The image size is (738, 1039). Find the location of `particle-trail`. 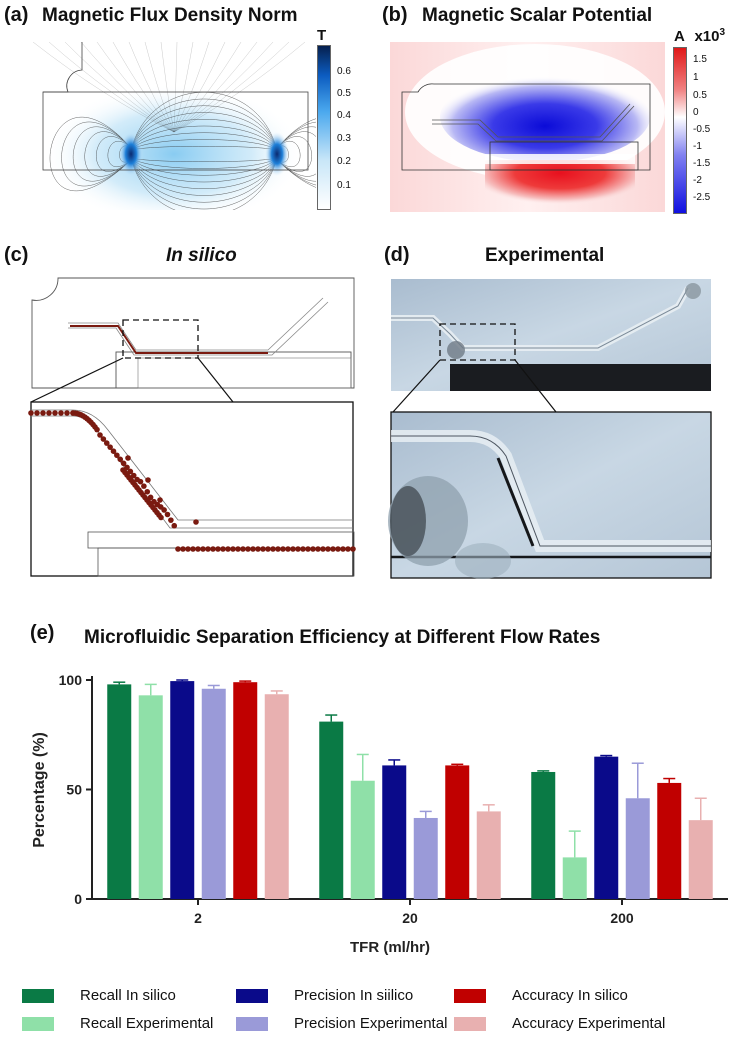

particle-trail is located at coordinates (192, 481).